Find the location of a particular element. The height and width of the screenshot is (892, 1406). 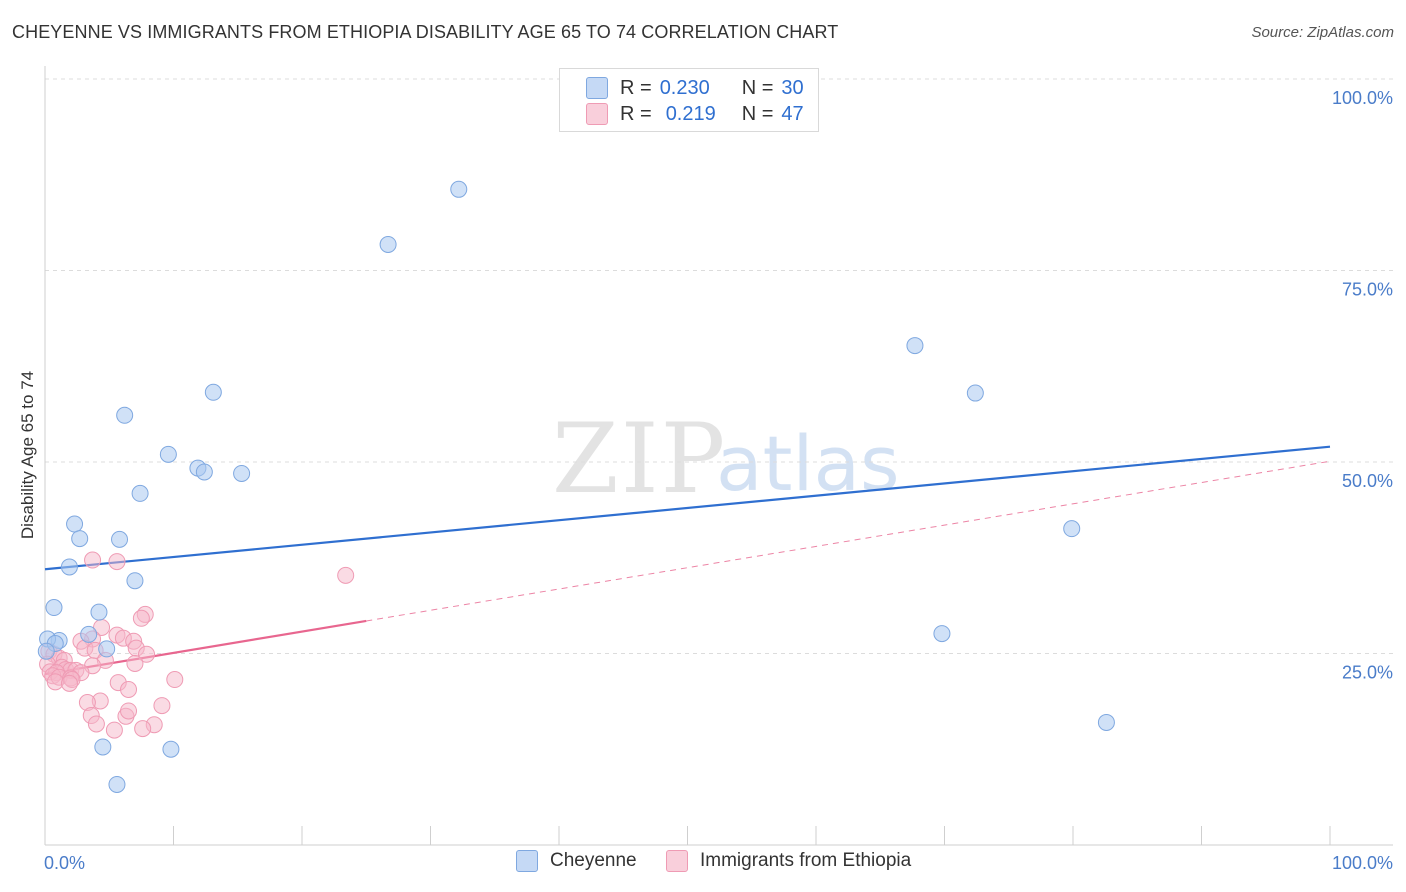

legend-n-value: 30 is located at coordinates (792, 87).